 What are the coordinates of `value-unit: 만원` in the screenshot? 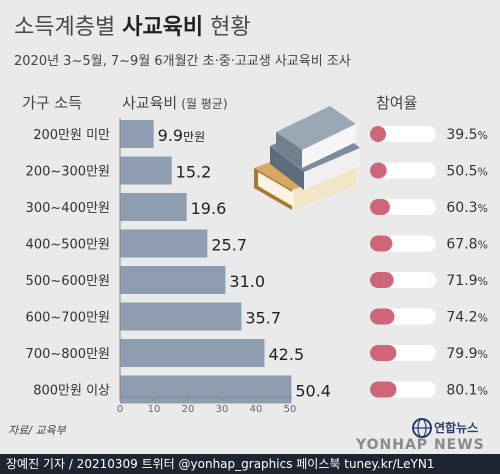 It's located at (194, 137).